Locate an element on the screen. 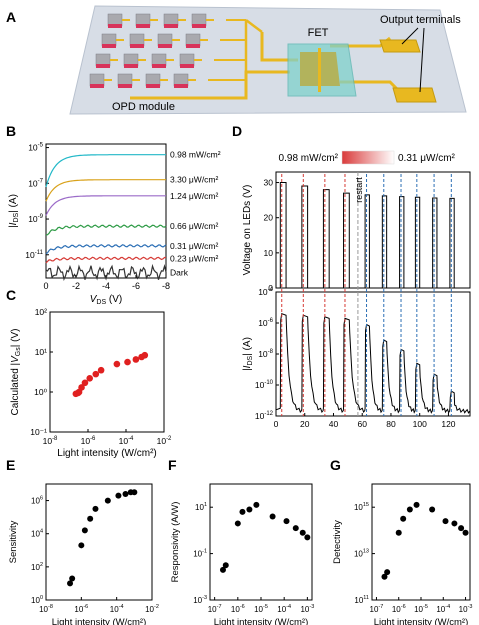 This screenshot has height=625, width=479. fet-gate is located at coordinates (319, 70).